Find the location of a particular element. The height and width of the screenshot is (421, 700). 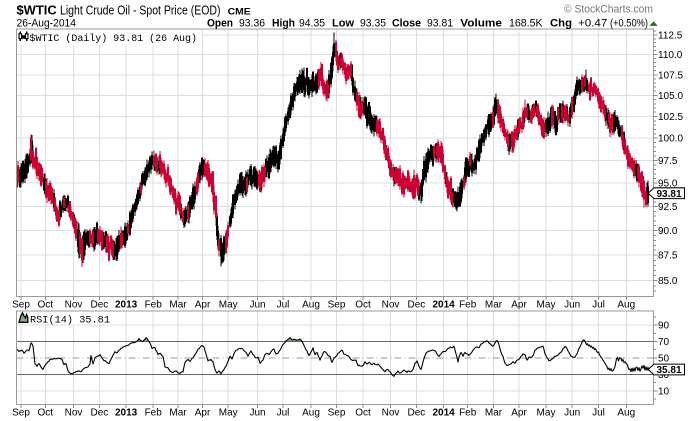

svg-text: 100.0 is located at coordinates (670, 139).